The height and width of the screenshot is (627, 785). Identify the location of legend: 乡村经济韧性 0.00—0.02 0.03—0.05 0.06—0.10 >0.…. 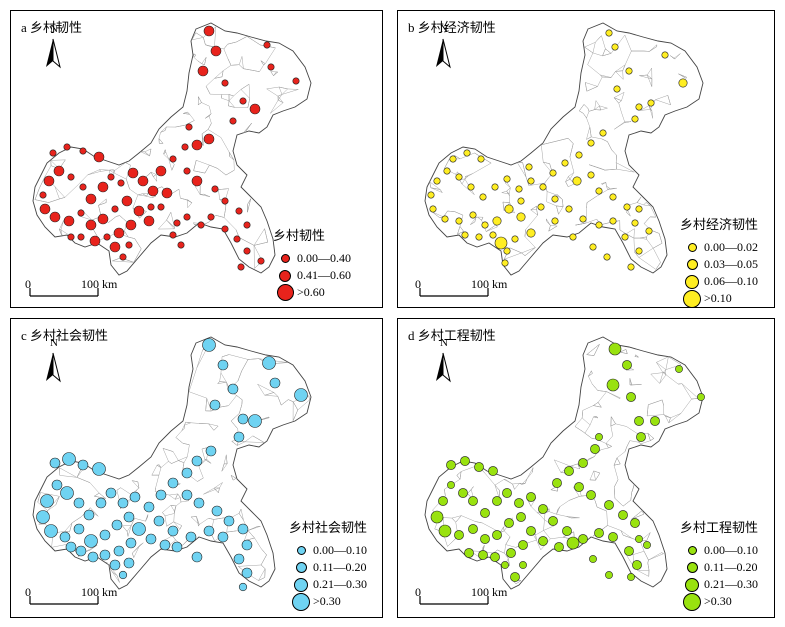
(719, 260).